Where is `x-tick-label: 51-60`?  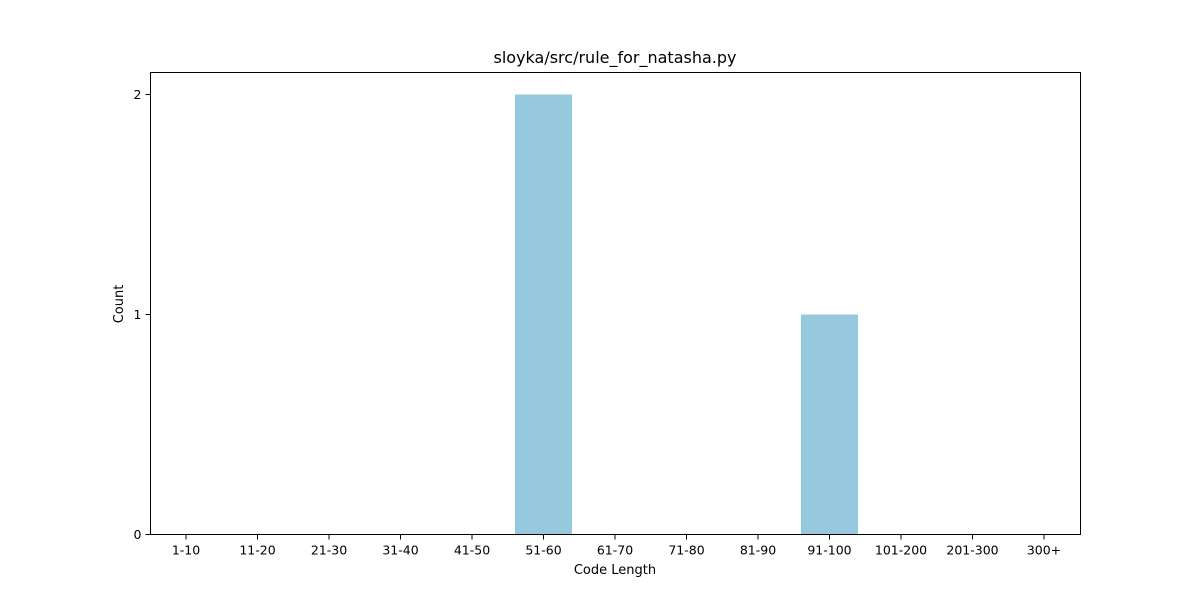 x-tick-label: 51-60 is located at coordinates (543, 550).